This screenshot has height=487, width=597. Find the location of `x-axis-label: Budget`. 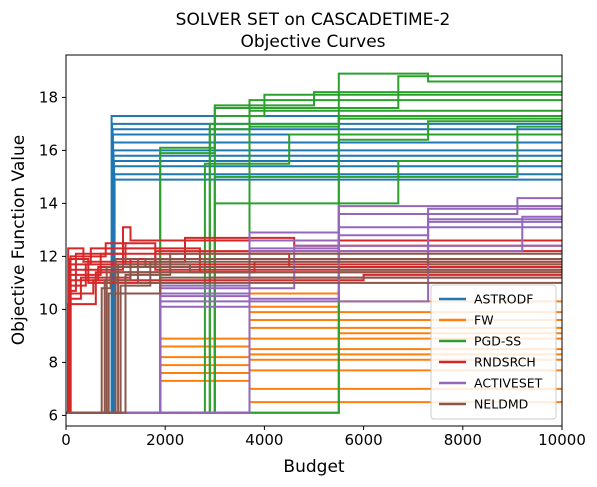

x-axis-label: Budget is located at coordinates (313, 467).